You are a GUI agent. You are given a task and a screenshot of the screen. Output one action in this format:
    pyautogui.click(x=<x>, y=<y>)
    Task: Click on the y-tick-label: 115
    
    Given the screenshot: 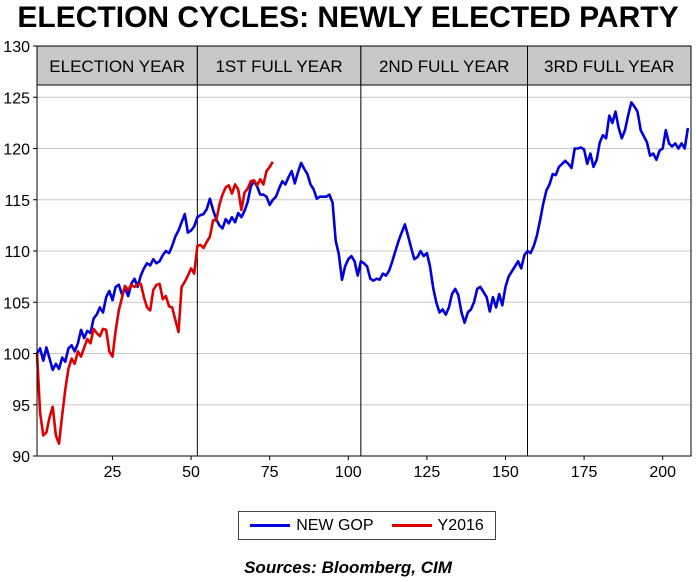 What is the action you would take?
    pyautogui.click(x=17, y=201)
    